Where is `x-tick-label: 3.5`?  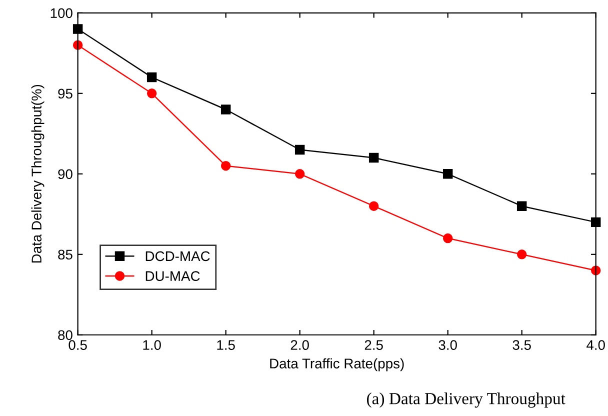 x-tick-label: 3.5 is located at coordinates (521, 345).